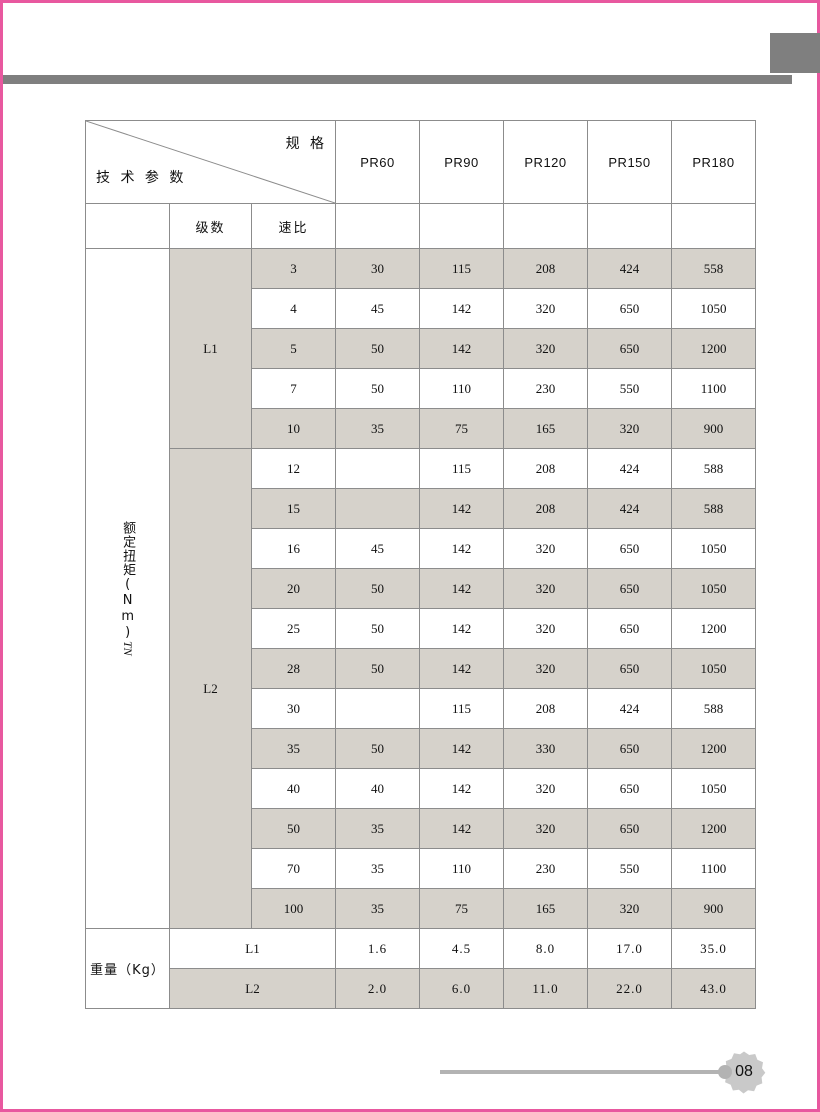 The width and height of the screenshot is (820, 1112). Describe the element at coordinates (546, 948) in the screenshot. I see `weight-cell-L1-PR120: 8.0` at that location.